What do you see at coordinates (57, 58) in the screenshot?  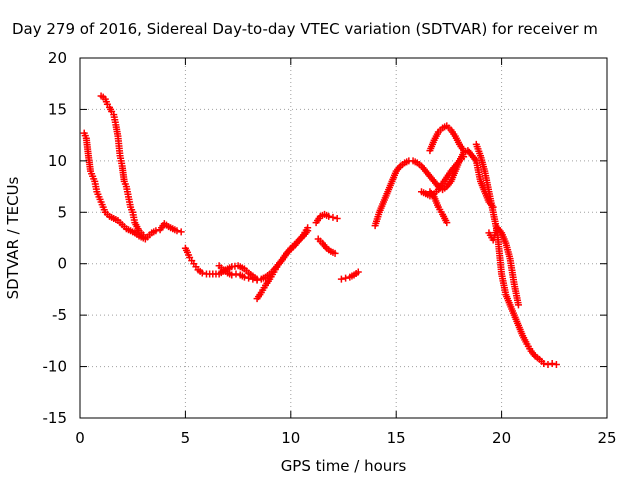 I see `y-tick-label: 20` at bounding box center [57, 58].